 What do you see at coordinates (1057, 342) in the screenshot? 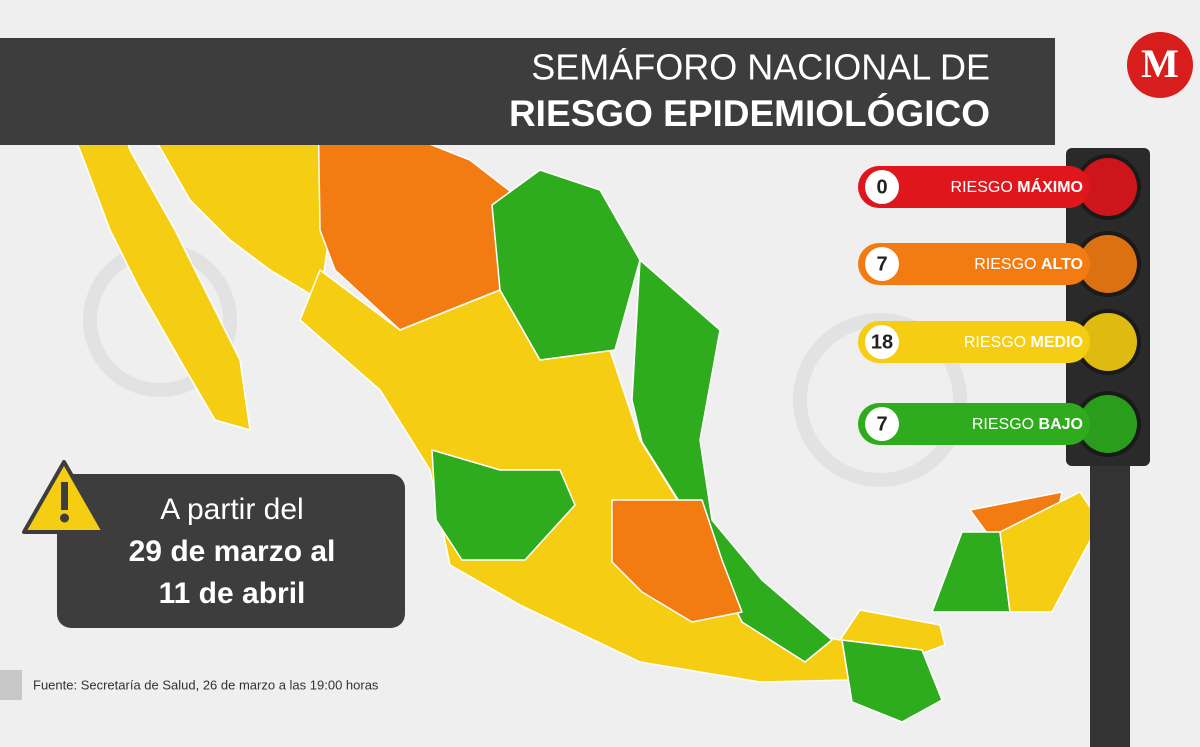
I see `legend-level: MEDIO` at bounding box center [1057, 342].